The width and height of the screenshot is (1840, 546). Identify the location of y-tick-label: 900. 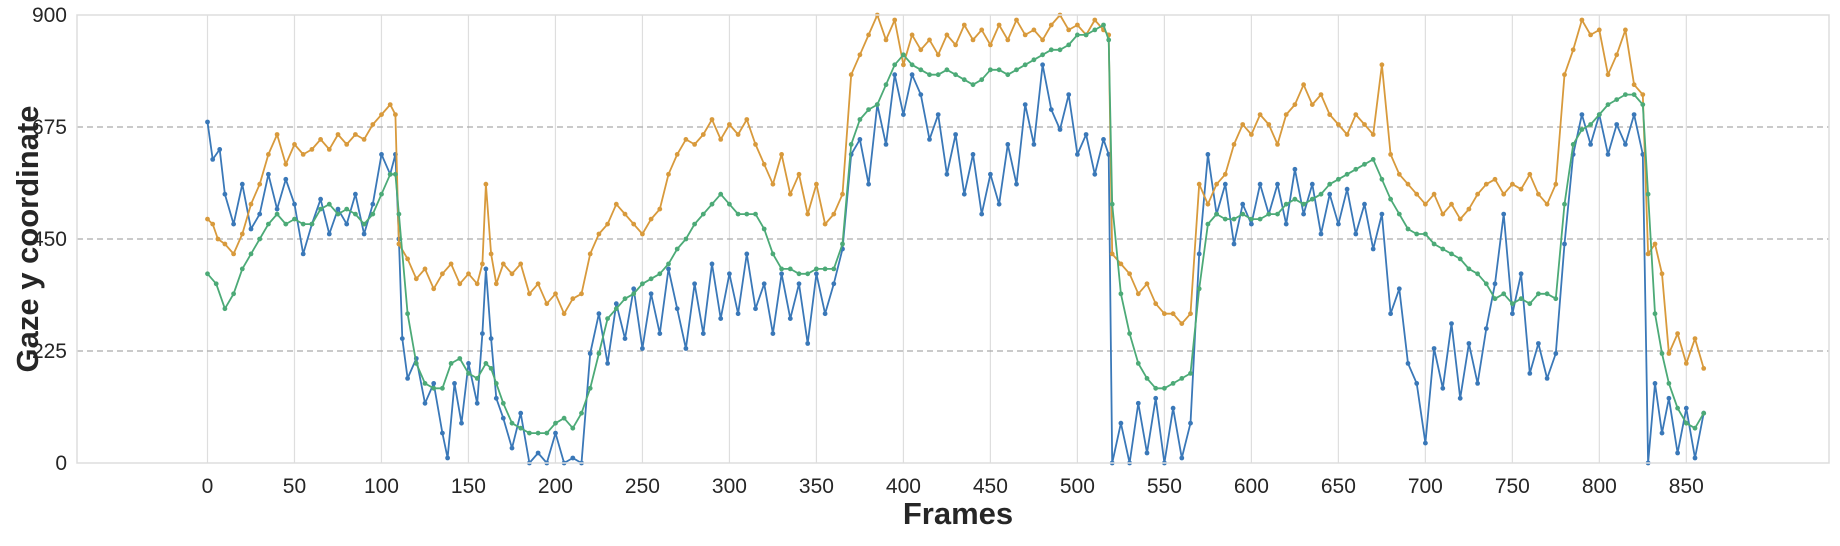
(49, 15).